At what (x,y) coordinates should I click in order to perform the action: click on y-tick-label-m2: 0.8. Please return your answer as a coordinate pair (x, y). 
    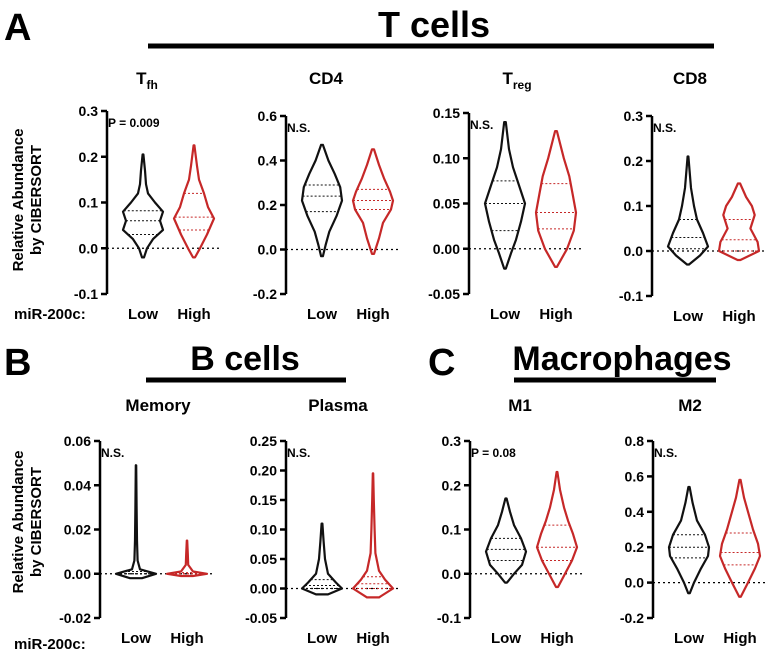
    Looking at the image, I should click on (635, 441).